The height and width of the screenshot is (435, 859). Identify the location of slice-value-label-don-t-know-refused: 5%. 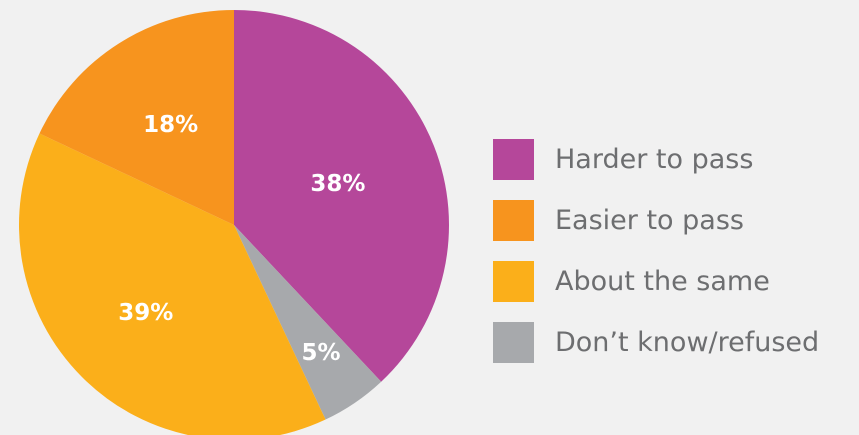
(320, 353).